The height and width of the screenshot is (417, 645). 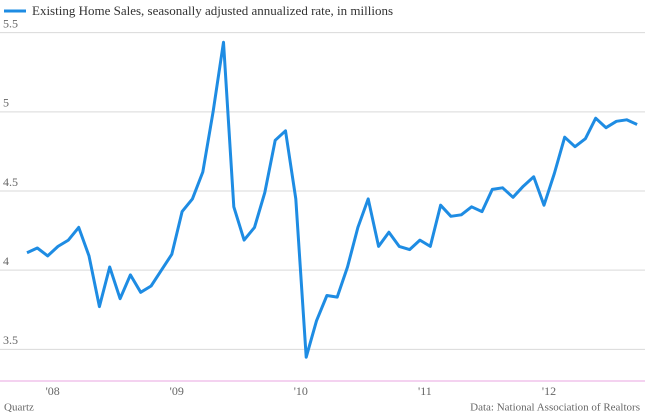 What do you see at coordinates (6, 261) in the screenshot?
I see `y-tick-label: 4` at bounding box center [6, 261].